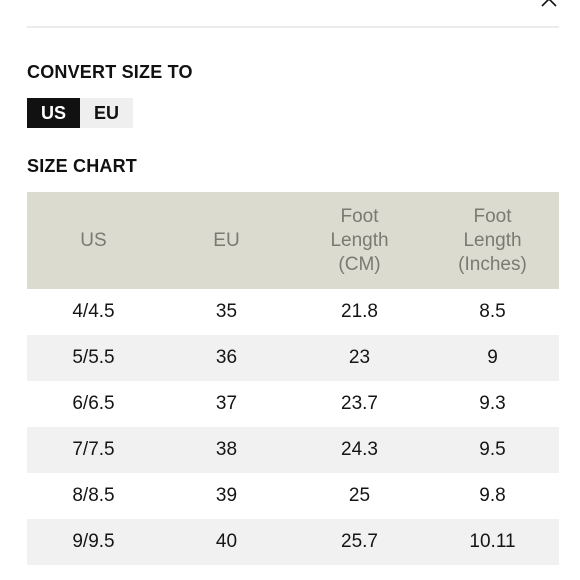 The width and height of the screenshot is (580, 580). I want to click on table-row: 8/8.5 39 25 9.8, so click(293, 496).